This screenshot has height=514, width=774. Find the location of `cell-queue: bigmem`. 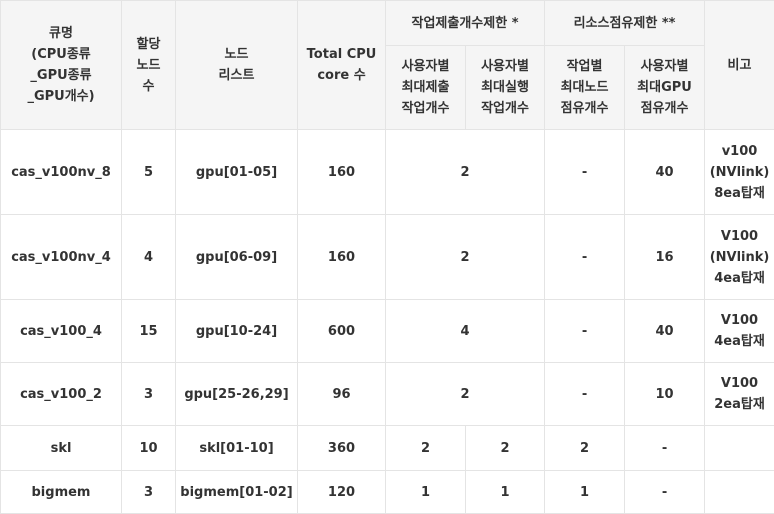

cell-queue: bigmem is located at coordinates (61, 492).